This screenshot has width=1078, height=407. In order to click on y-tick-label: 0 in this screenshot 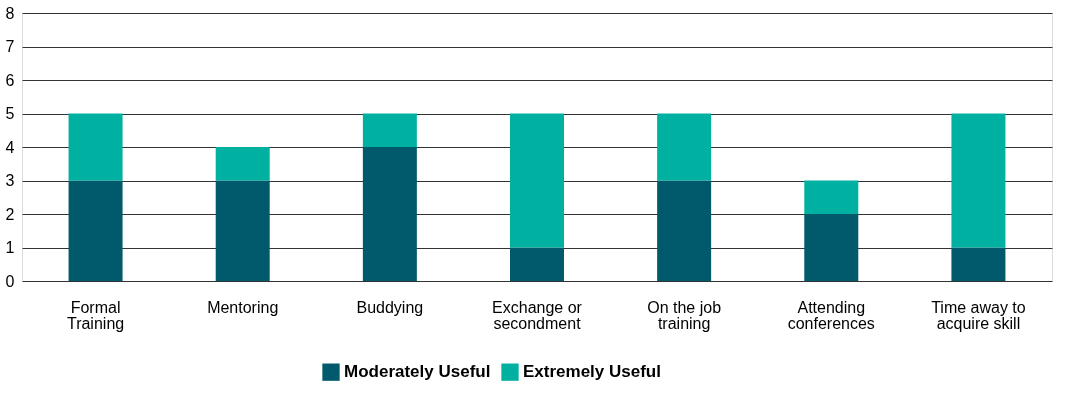, I will do `click(10, 281)`.